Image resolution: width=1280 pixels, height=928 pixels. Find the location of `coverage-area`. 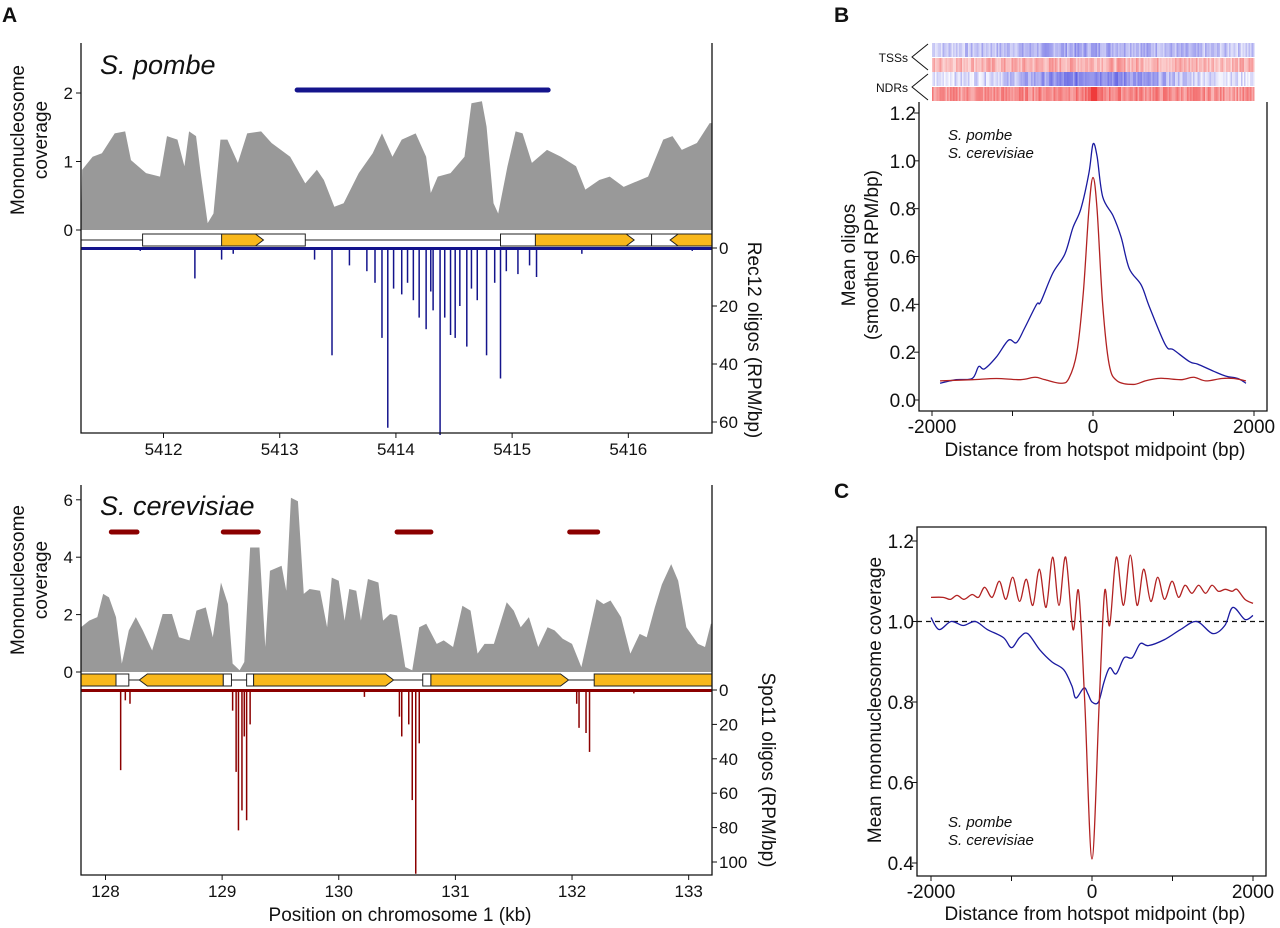

coverage-area is located at coordinates (396, 584).